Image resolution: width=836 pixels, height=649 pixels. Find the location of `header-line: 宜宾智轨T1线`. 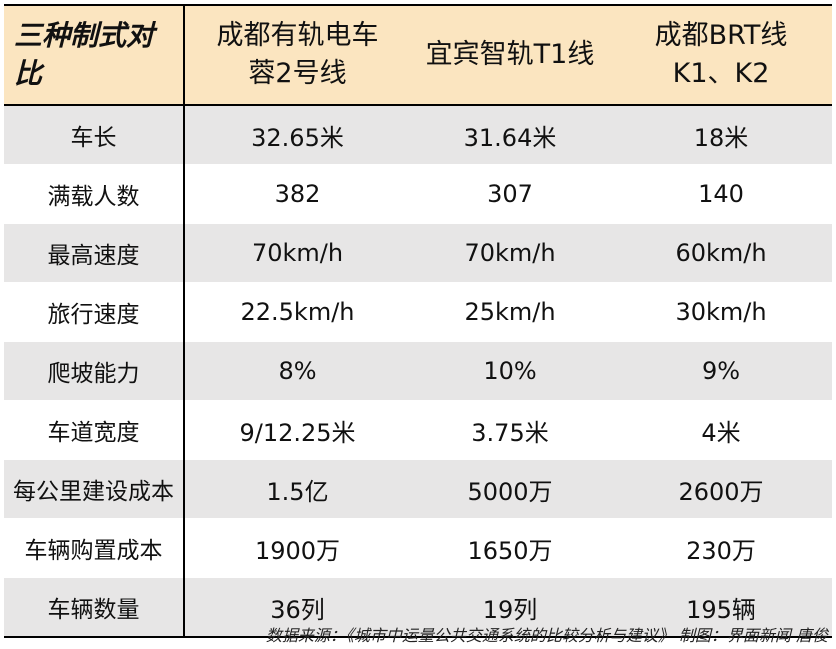

header-line: 宜宾智轨T1线 is located at coordinates (510, 54).